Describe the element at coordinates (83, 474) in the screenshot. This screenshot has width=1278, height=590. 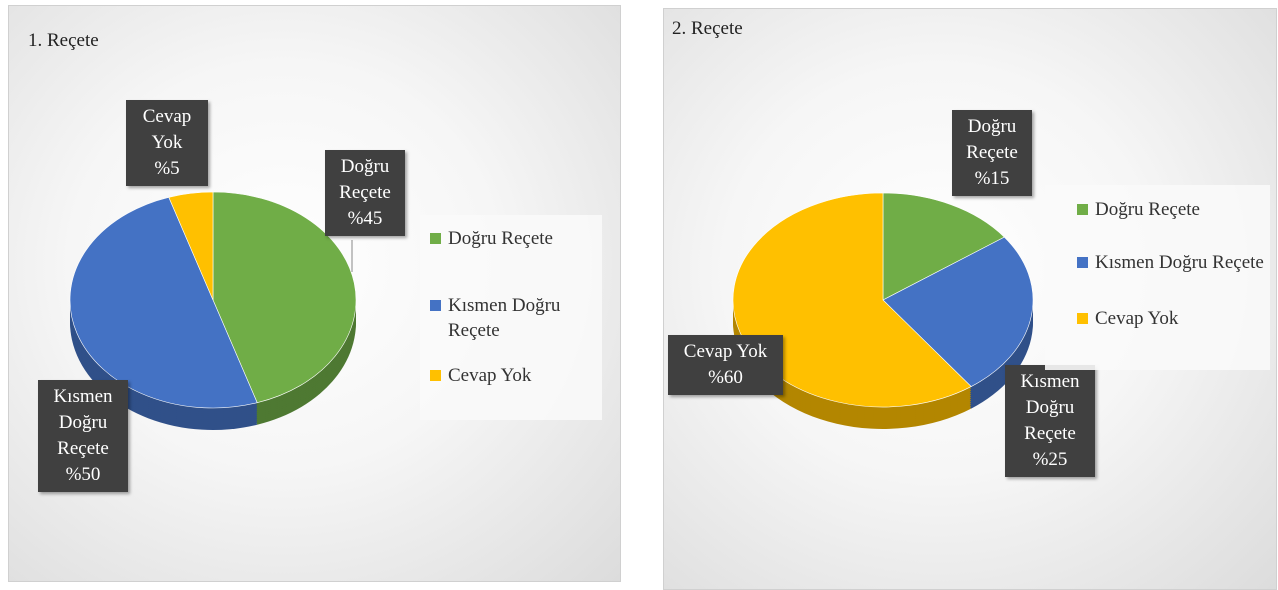
I see `data-label-value: %50` at that location.